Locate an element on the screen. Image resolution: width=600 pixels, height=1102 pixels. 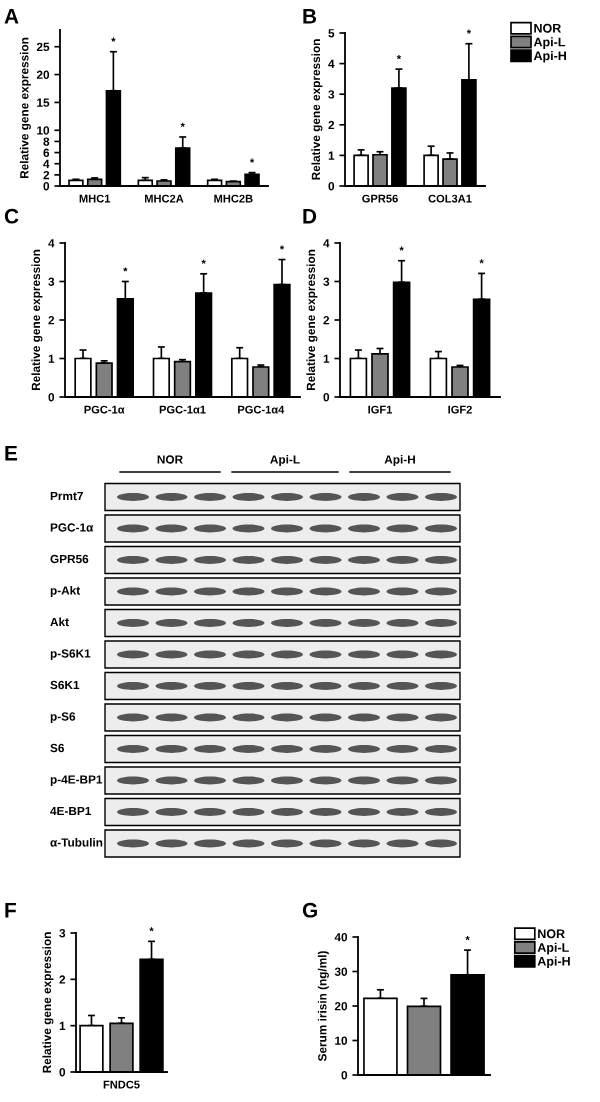
x-tick-label: FNDC5 is located at coordinates (121, 1084).